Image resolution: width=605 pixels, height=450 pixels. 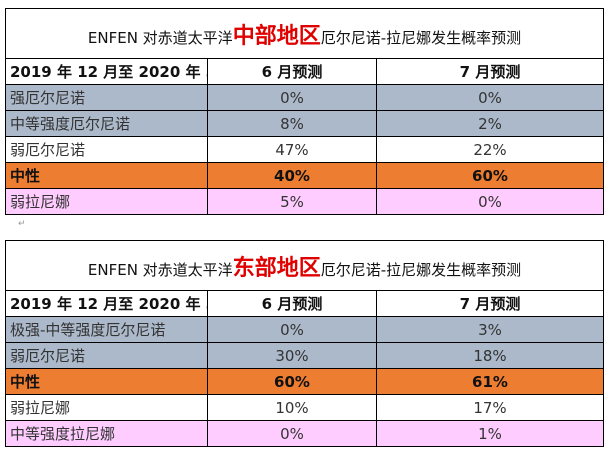 What do you see at coordinates (292, 201) in the screenshot?
I see `june-probability: 5%` at bounding box center [292, 201].